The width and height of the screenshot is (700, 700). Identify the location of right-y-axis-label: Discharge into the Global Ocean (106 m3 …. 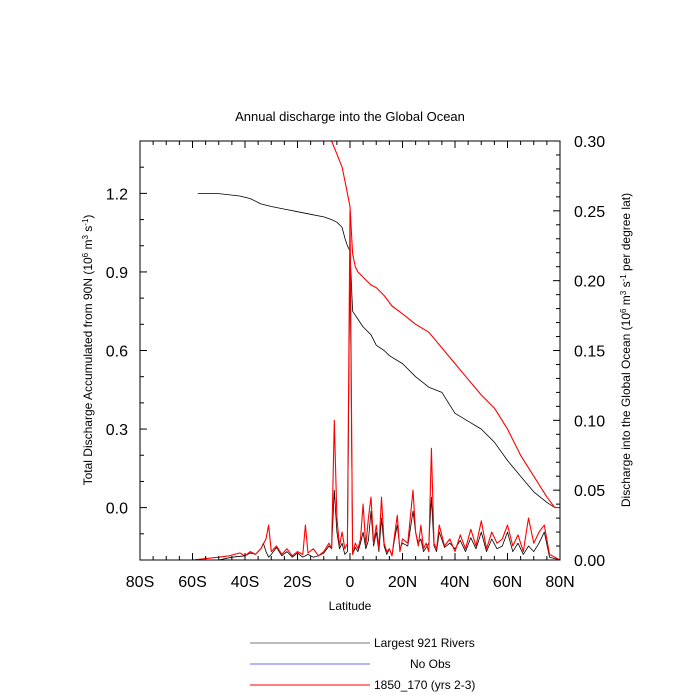
(626, 350).